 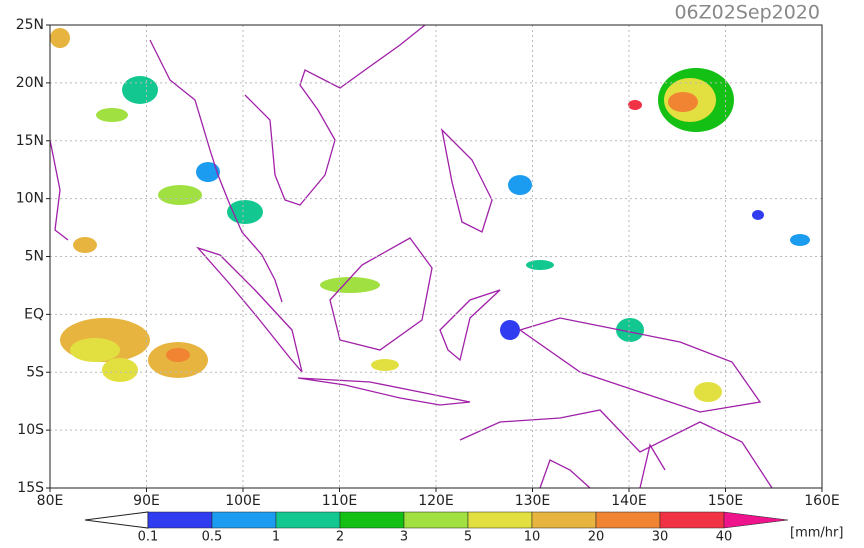 I want to click on lat-tick-label: 5S, so click(x=35, y=372).